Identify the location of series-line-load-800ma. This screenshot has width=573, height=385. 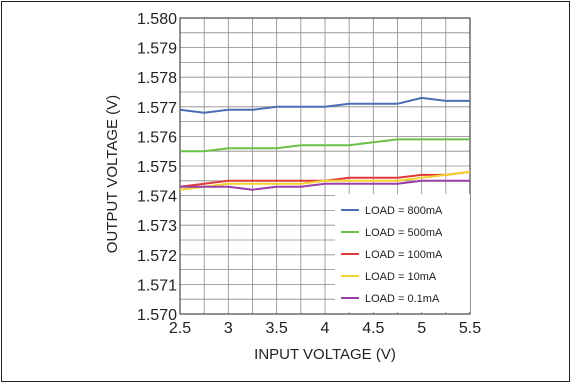
(324, 105).